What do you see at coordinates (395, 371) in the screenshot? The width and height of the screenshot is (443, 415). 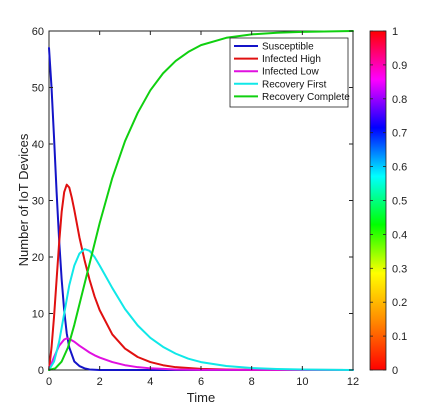 I see `colorbar-tick-label: 0` at bounding box center [395, 371].